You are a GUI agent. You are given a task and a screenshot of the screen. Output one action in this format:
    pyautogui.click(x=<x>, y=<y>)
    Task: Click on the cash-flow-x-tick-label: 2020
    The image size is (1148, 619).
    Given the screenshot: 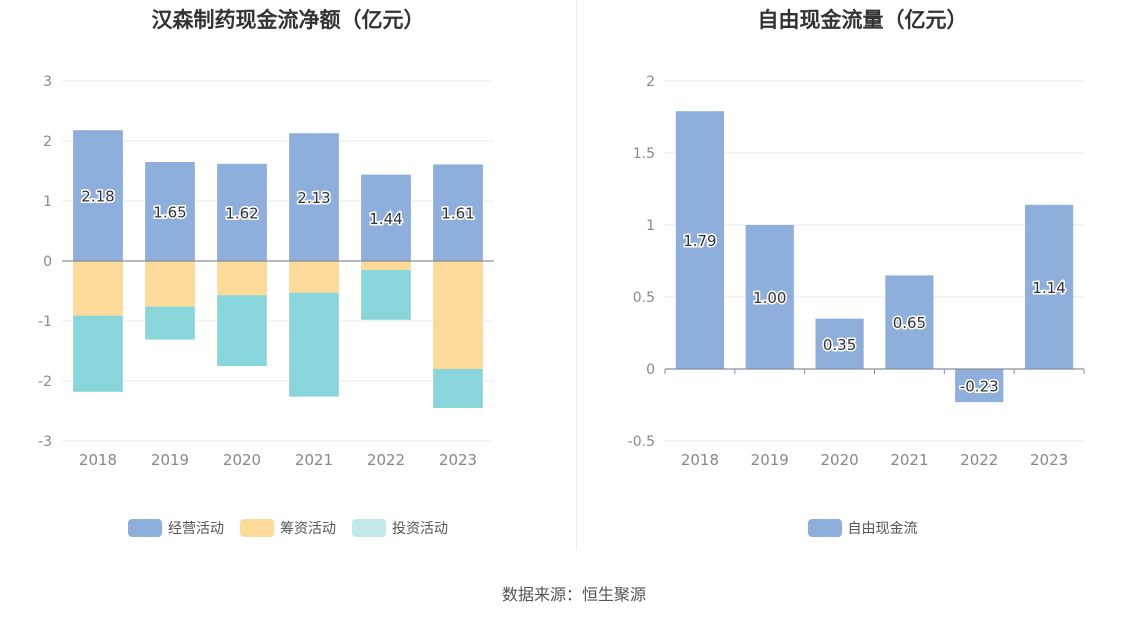 What is the action you would take?
    pyautogui.click(x=242, y=460)
    